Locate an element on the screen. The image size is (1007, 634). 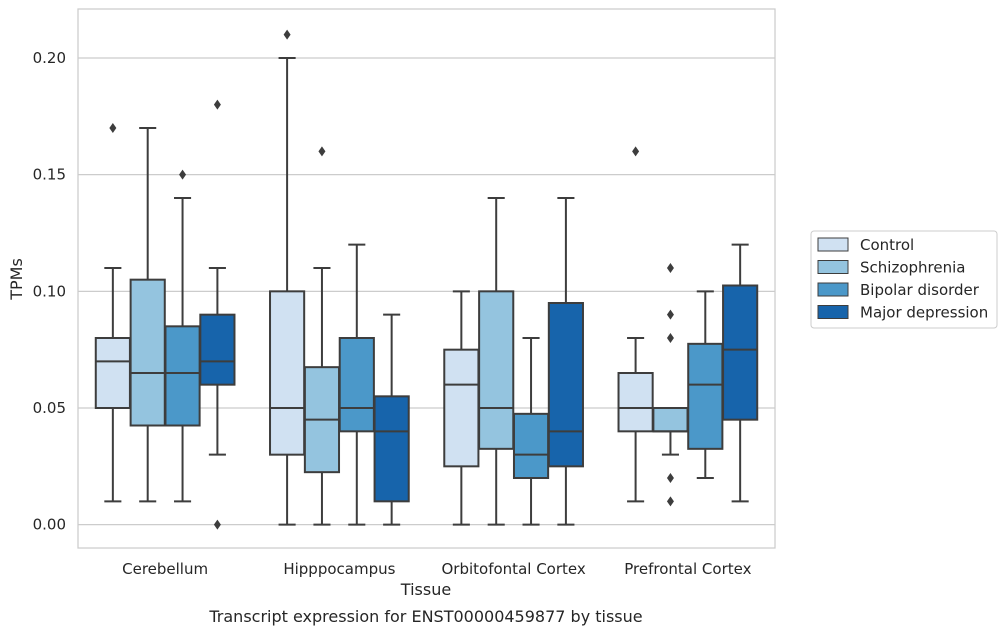
y-axis-ticks: 0.00 0.05 0.10 0.15 0.20 is located at coordinates (49, 291).